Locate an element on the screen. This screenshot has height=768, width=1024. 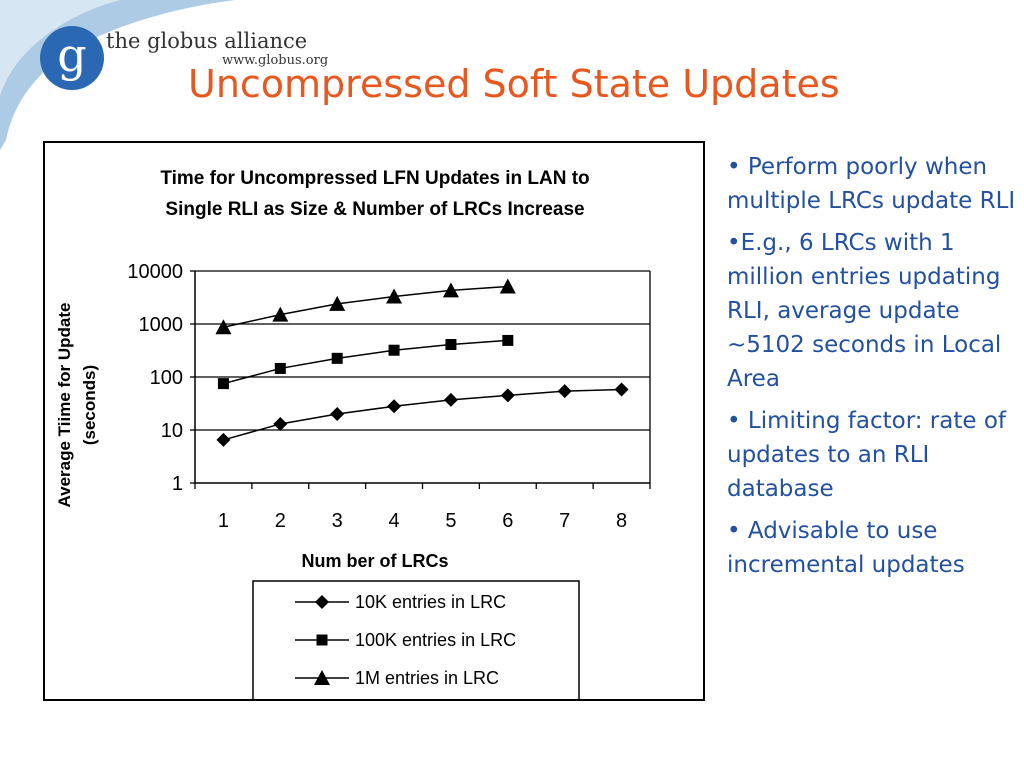
logo-letter: g is located at coordinates (72, 55).